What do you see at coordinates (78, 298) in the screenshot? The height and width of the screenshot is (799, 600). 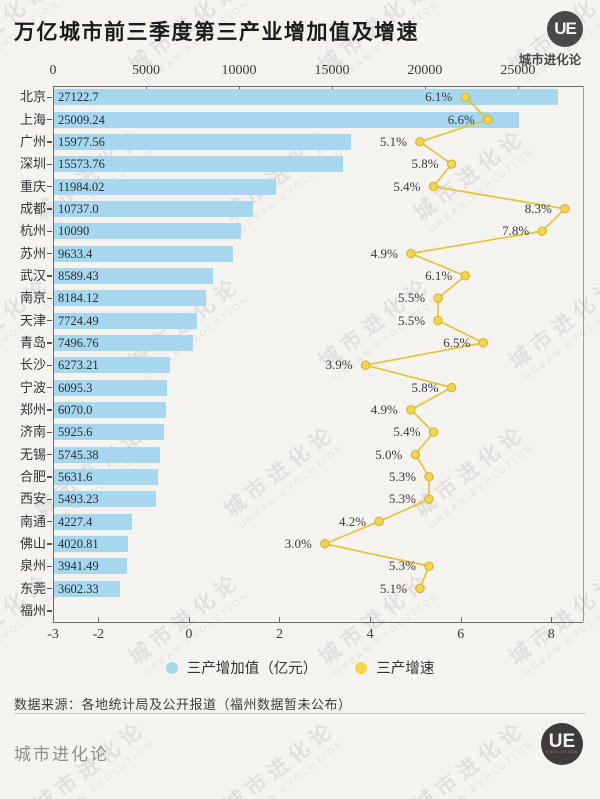 I see `bar-value-label: 8184.12` at bounding box center [78, 298].